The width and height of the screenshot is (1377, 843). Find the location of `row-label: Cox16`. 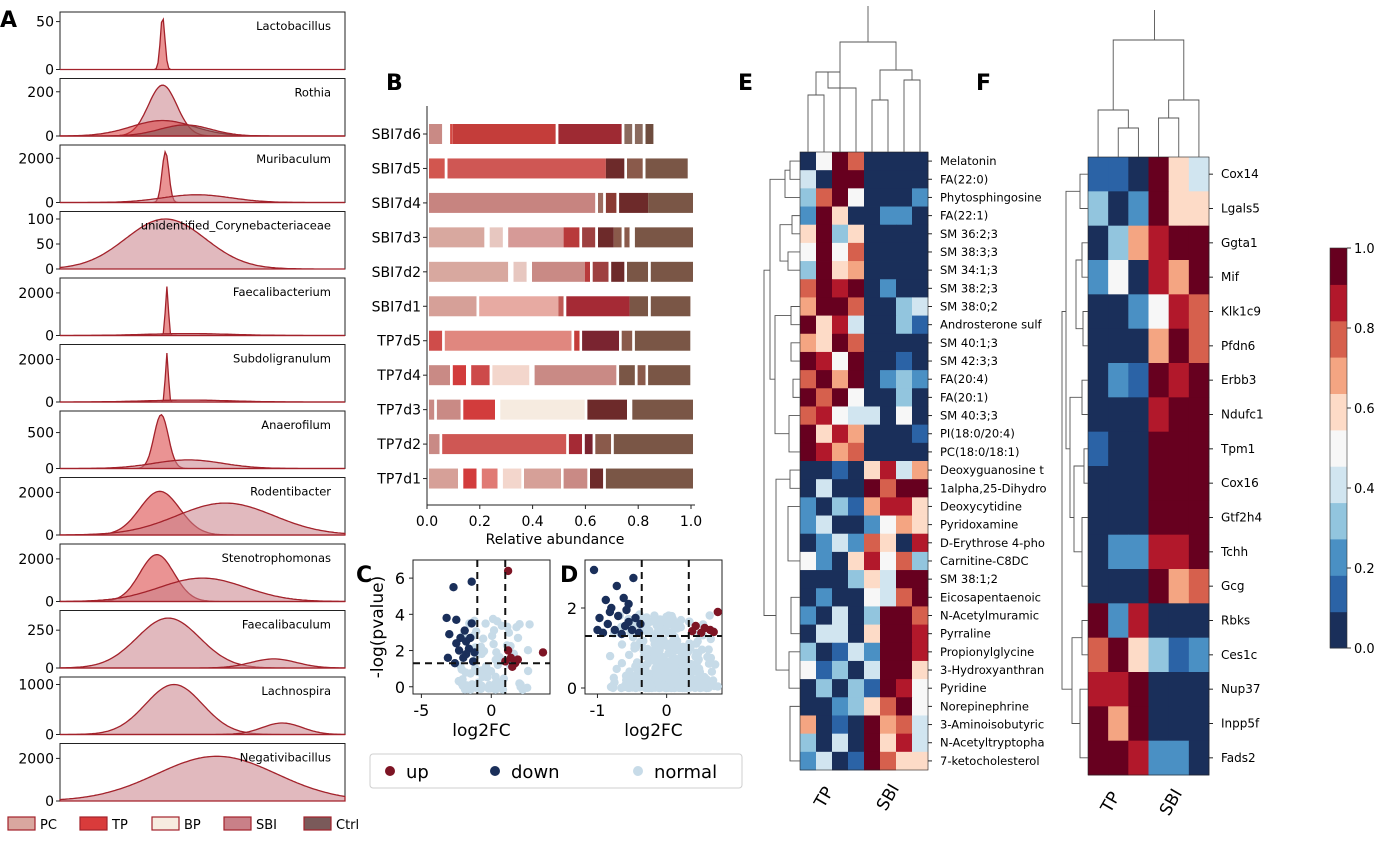

row-label: Cox16 is located at coordinates (1240, 483).